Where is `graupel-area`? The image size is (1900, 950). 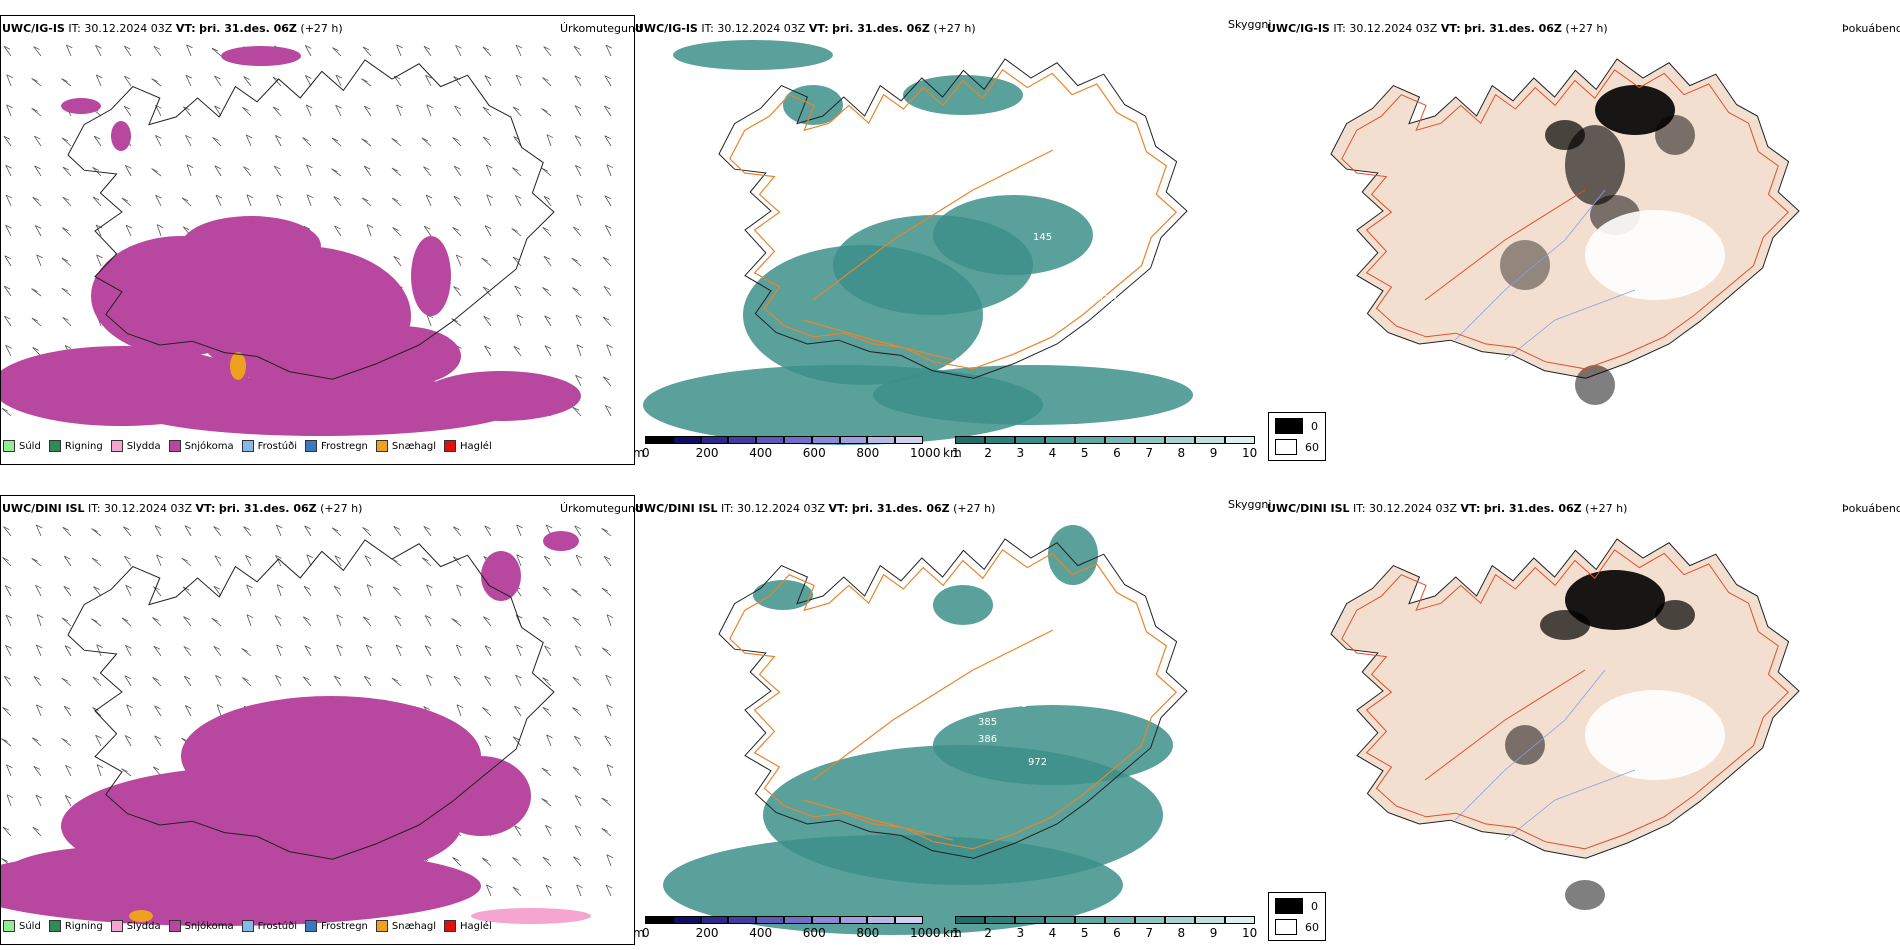
graupel-area is located at coordinates (141, 916).